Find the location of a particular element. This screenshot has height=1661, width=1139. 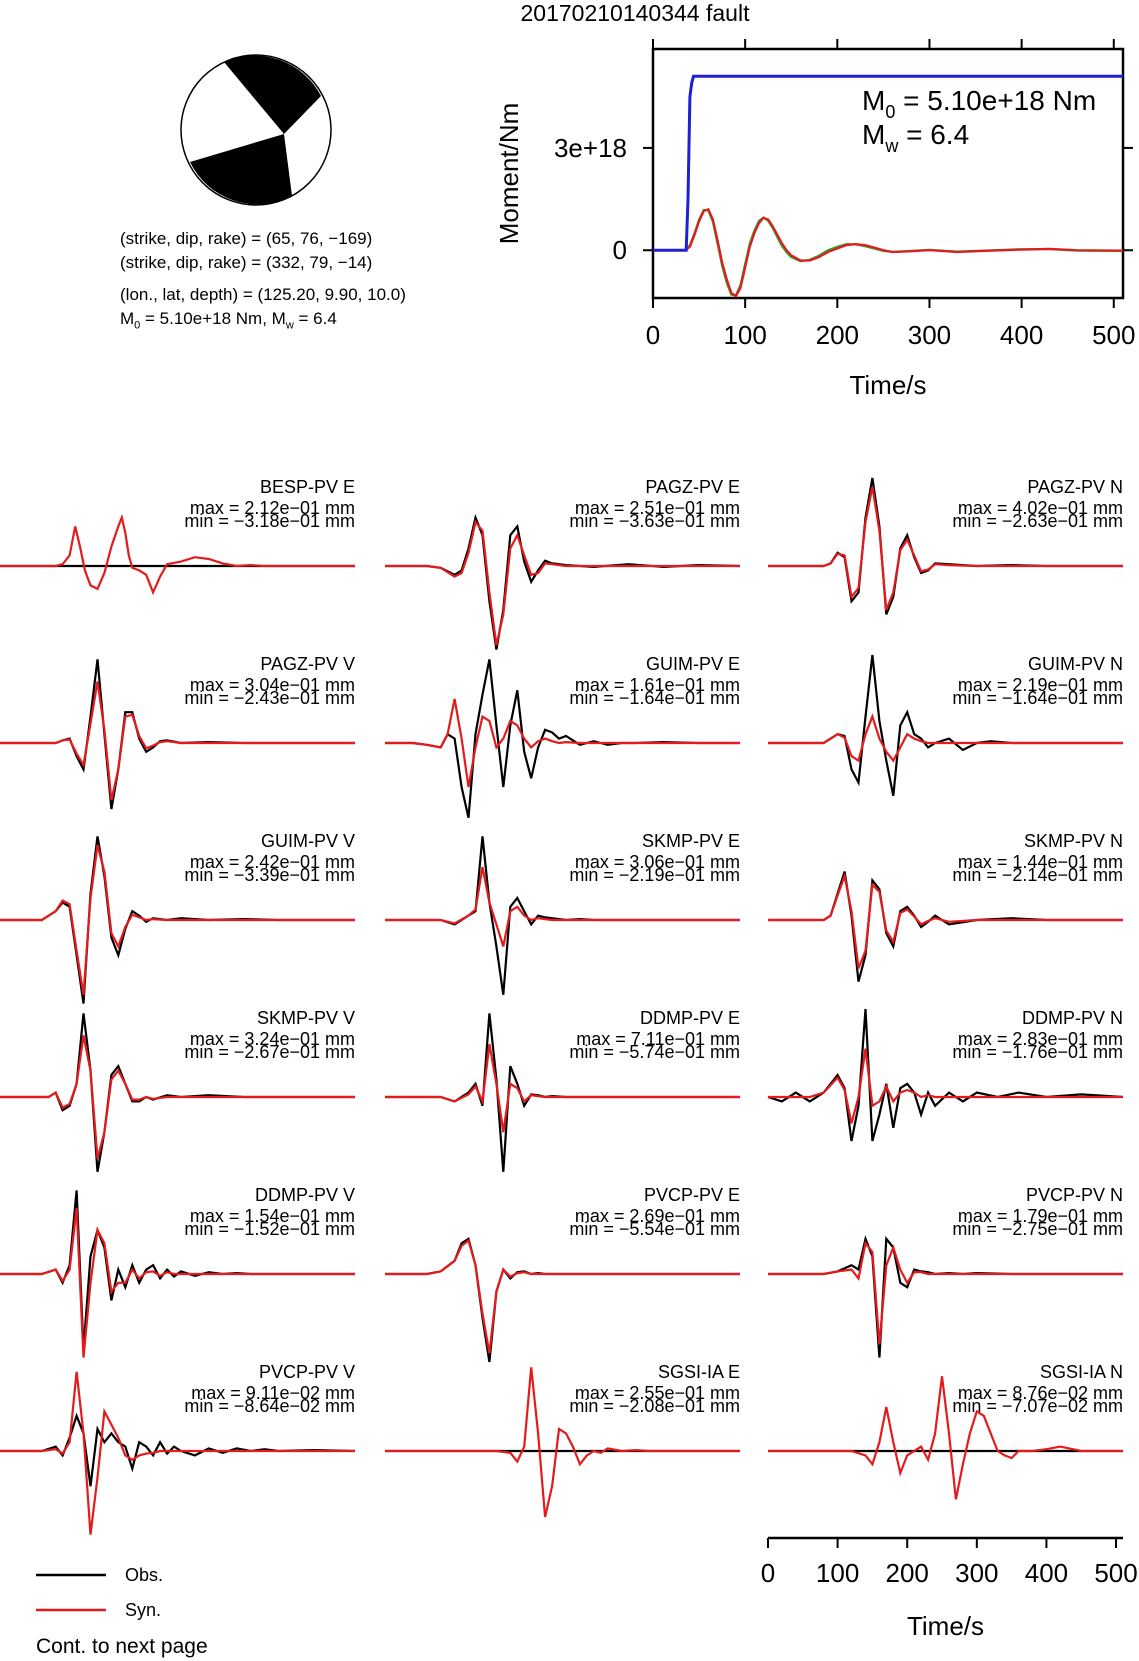

mw-rest: = 6.4 is located at coordinates (315, 318).